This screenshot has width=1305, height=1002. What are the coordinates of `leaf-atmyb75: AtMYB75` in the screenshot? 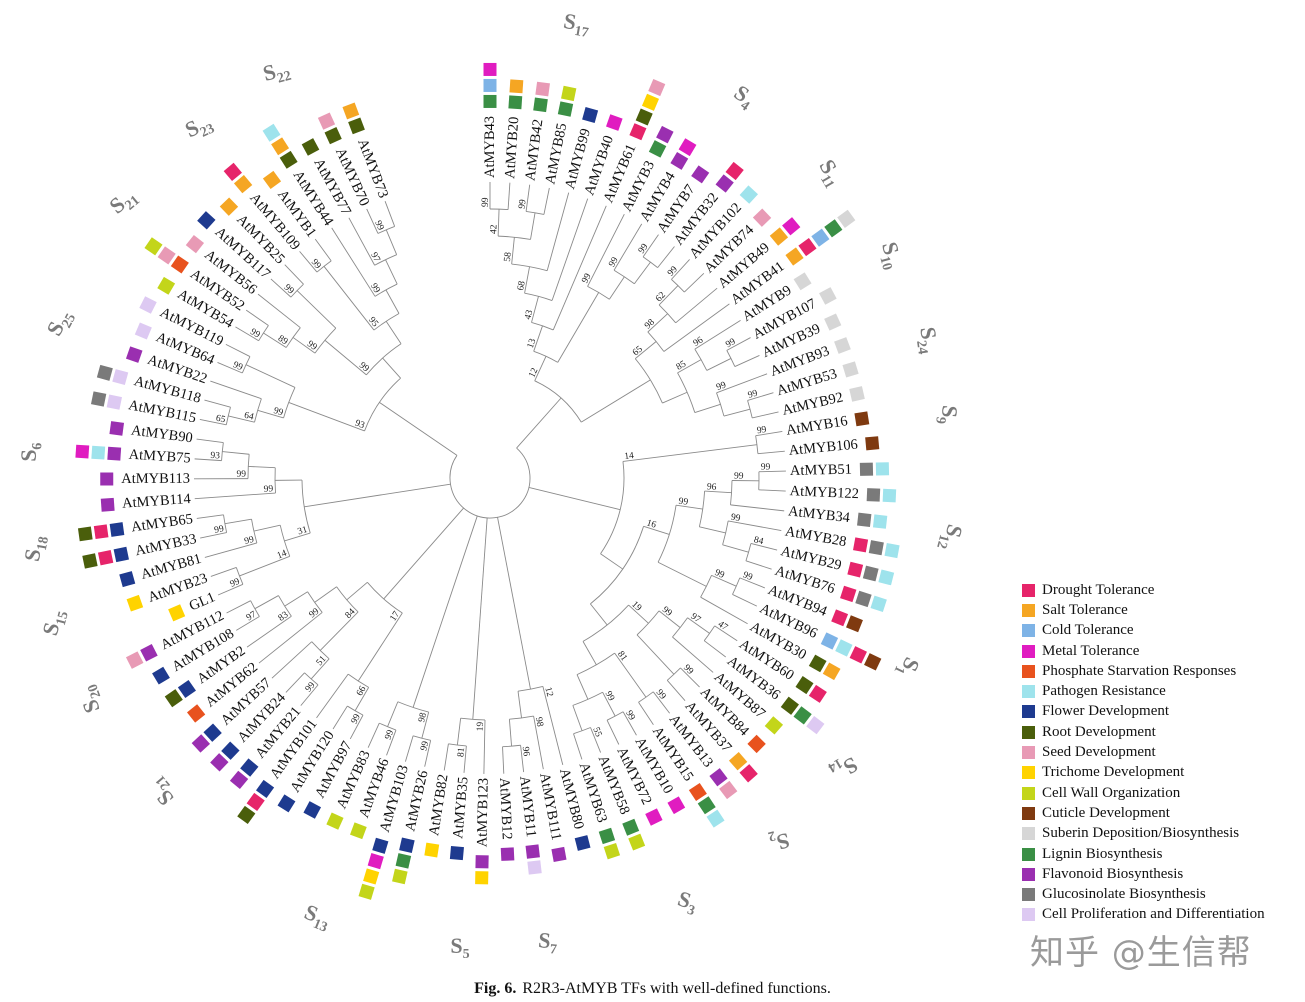 It's located at (133, 455).